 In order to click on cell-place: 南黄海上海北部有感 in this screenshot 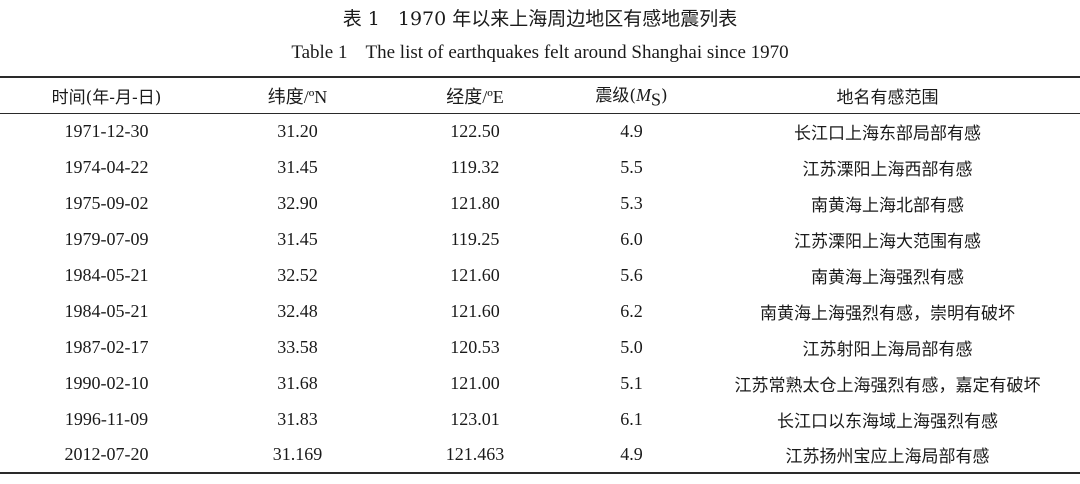, I will do `click(887, 206)`.